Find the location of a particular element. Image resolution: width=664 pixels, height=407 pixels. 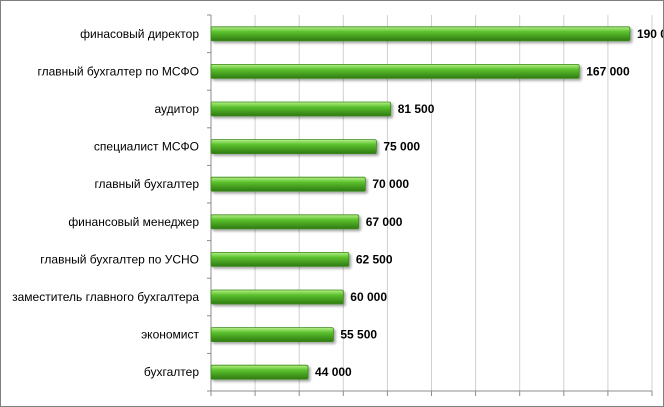

value-label: 190 000 is located at coordinates (650, 34).